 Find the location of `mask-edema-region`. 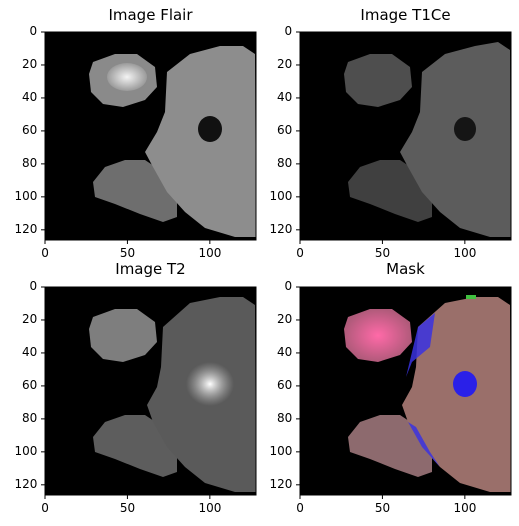

mask-edema-region is located at coordinates (420, 345).